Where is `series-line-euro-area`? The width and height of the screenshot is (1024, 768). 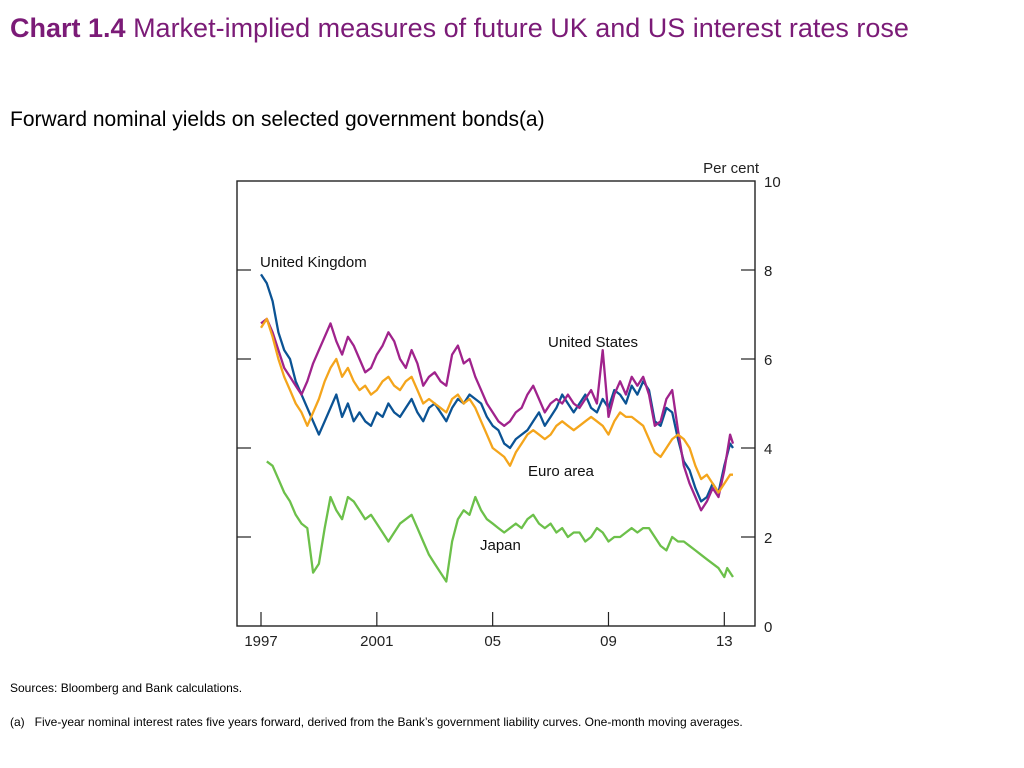 series-line-euro-area is located at coordinates (496, 405).